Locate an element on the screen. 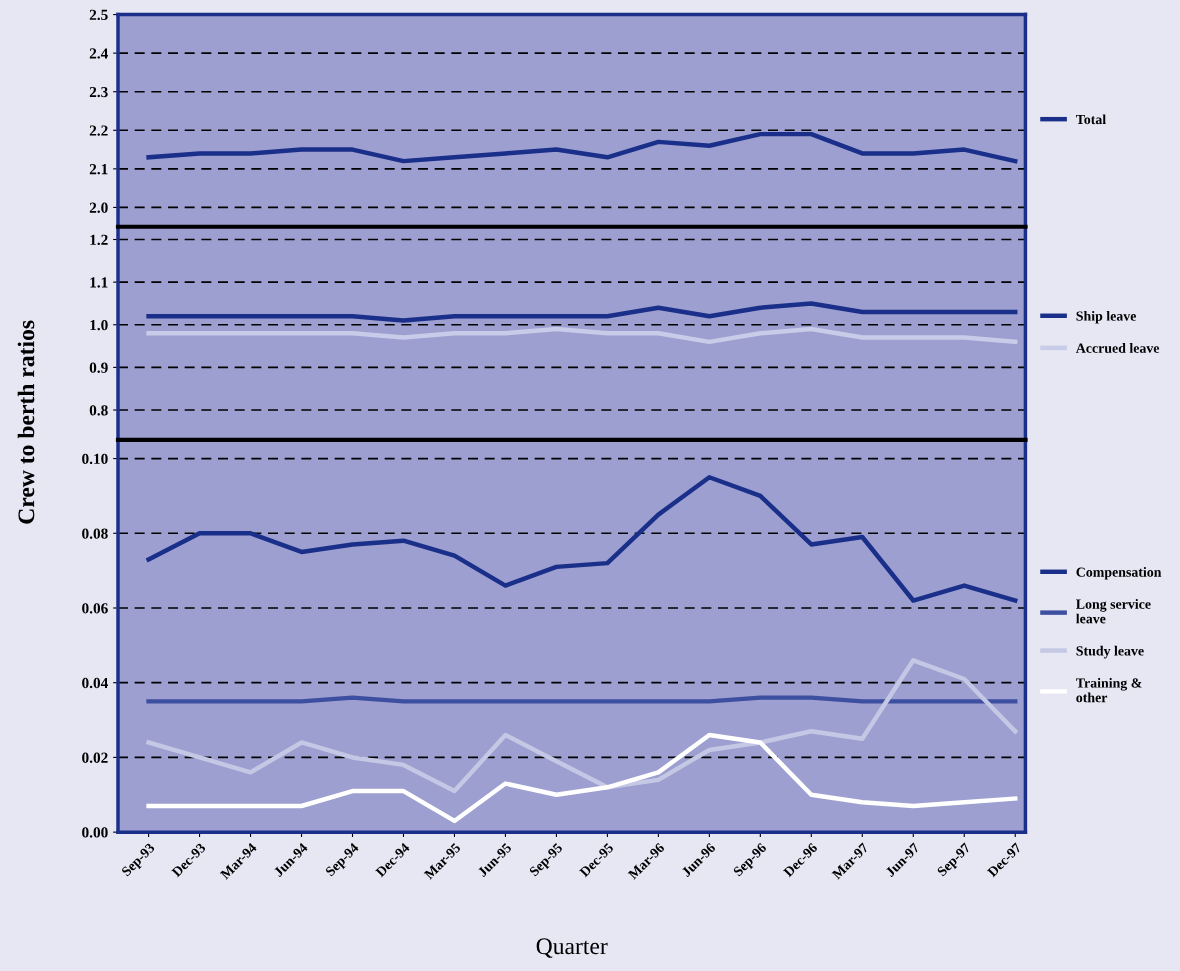  y-tick-label: 0.8 is located at coordinates (98, 410).